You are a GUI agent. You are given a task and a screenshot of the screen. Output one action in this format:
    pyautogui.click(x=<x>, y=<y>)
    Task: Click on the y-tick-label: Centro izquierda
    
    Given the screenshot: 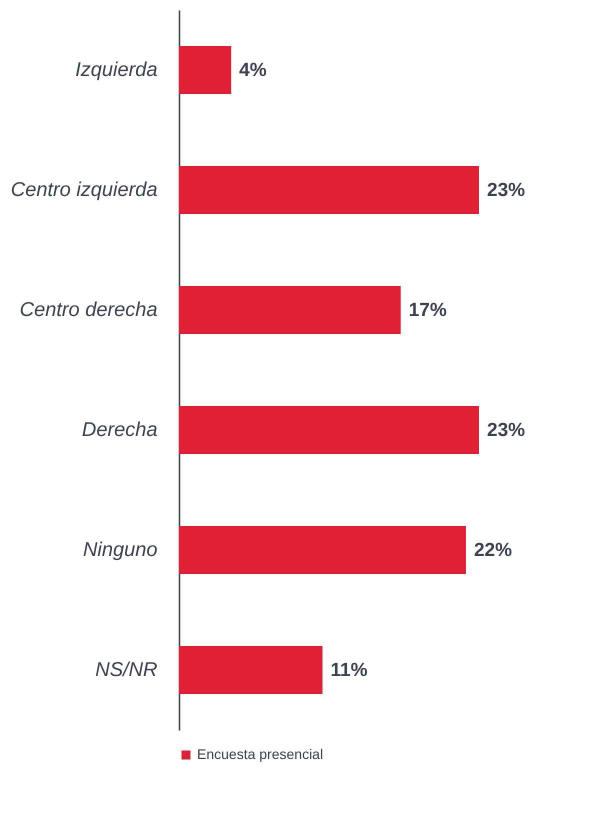 What is the action you would take?
    pyautogui.click(x=84, y=190)
    